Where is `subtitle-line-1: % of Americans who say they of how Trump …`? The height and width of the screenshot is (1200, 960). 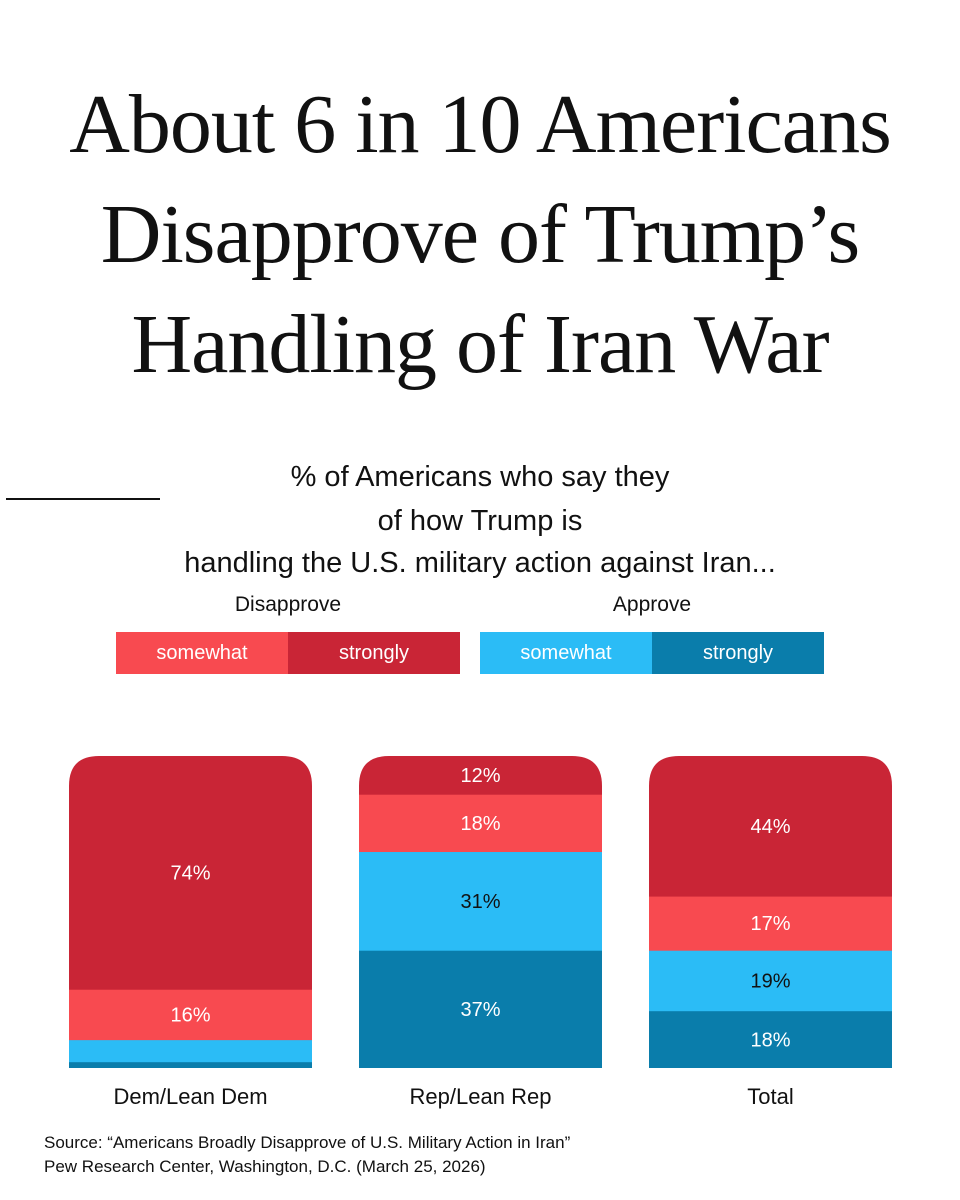
subtitle-line-1: % of Americans who say they of how Trump … is located at coordinates (480, 499).